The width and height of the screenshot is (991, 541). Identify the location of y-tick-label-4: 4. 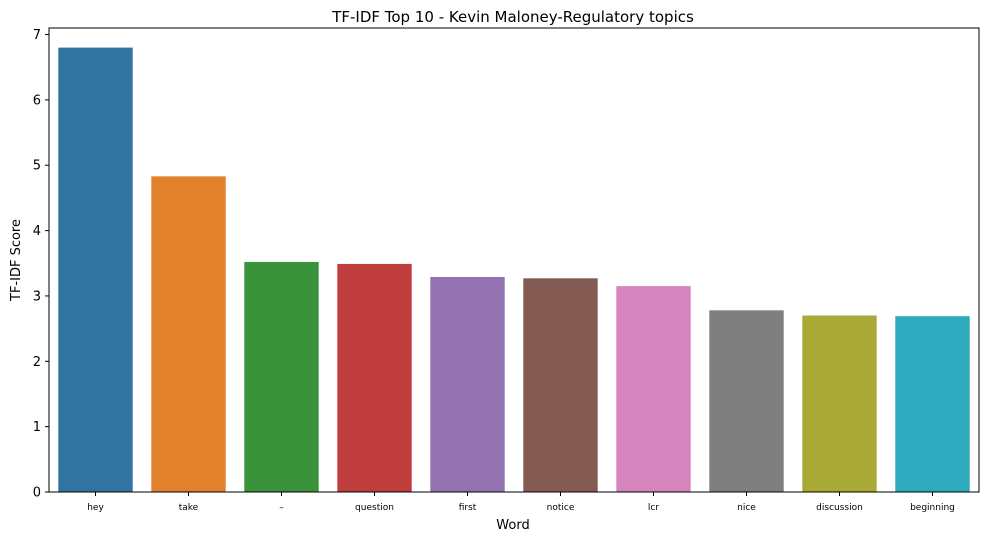
(37, 231).